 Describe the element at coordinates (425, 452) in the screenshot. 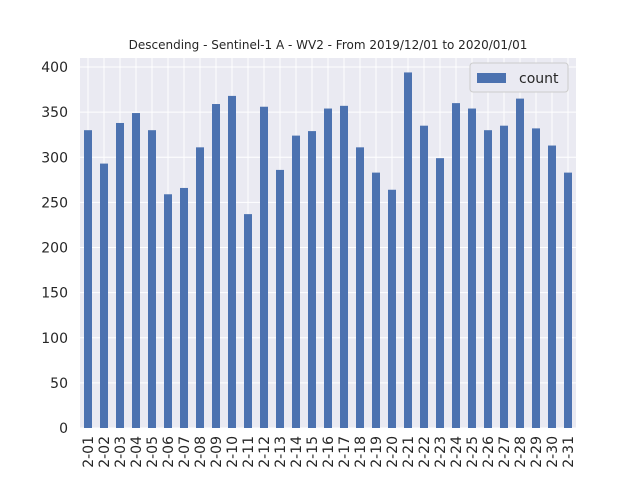

I see `x-tick-label: 2-22` at that location.